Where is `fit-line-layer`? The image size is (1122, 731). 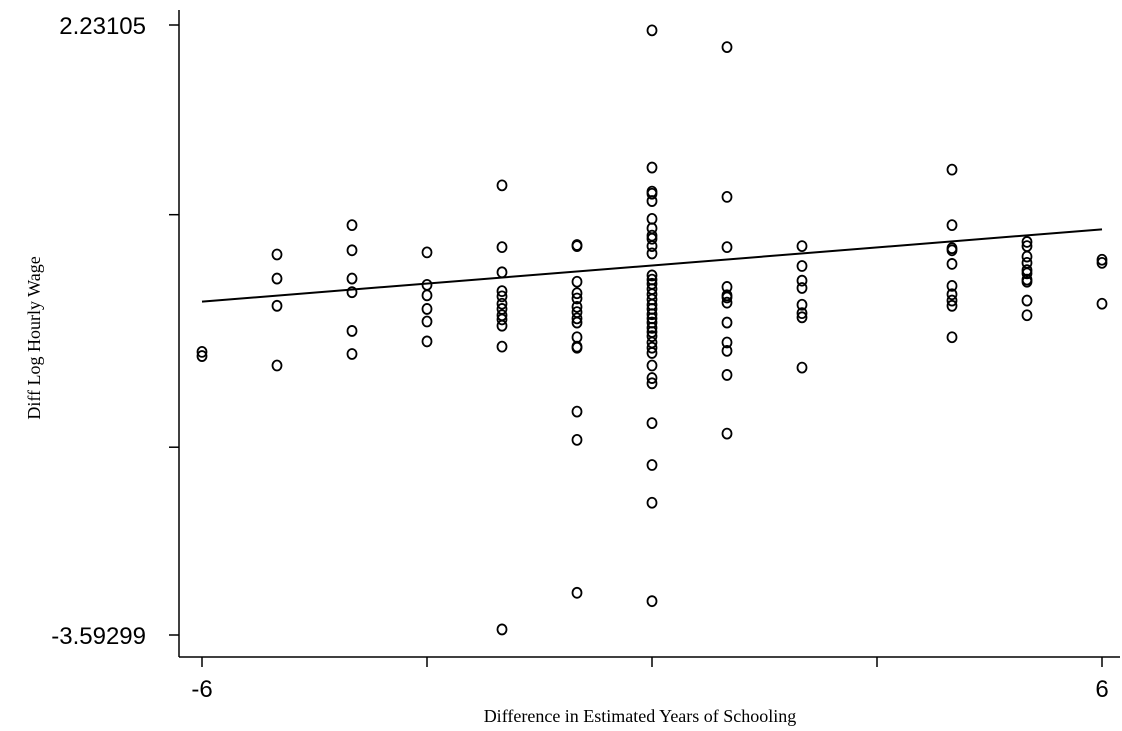
fit-line-layer is located at coordinates (652, 265).